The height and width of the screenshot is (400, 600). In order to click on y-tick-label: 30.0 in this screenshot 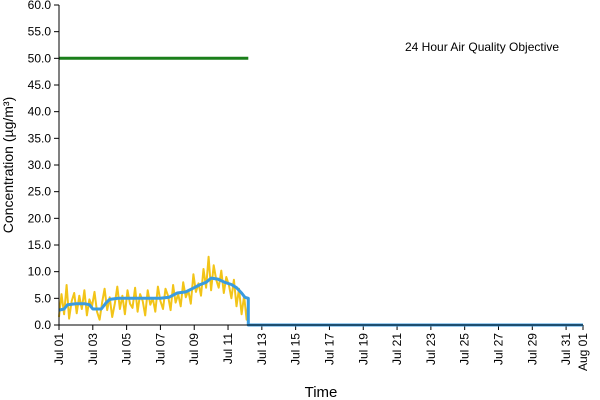, I will do `click(40, 165)`.